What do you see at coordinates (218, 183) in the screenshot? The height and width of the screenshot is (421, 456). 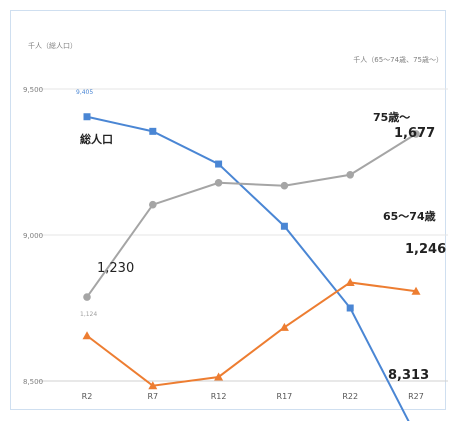 I see `data-point-over75-R12` at bounding box center [218, 183].